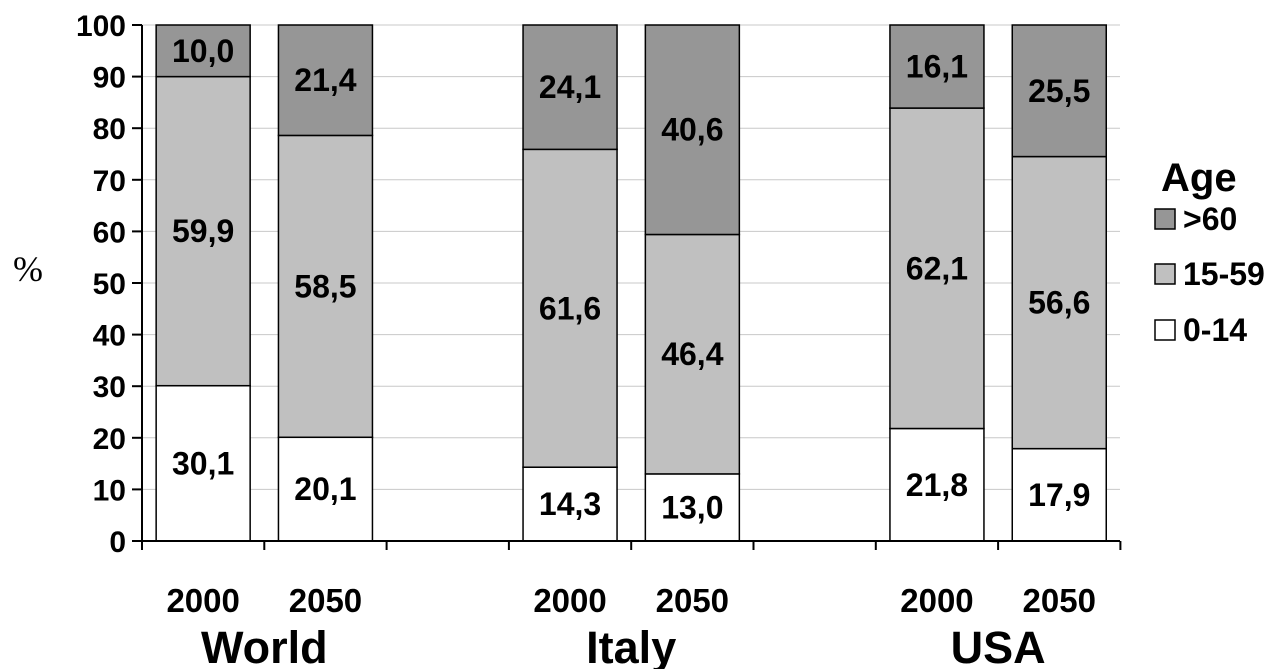 The width and height of the screenshot is (1281, 669). What do you see at coordinates (631, 645) in the screenshot?
I see `group-label: Italy` at bounding box center [631, 645].